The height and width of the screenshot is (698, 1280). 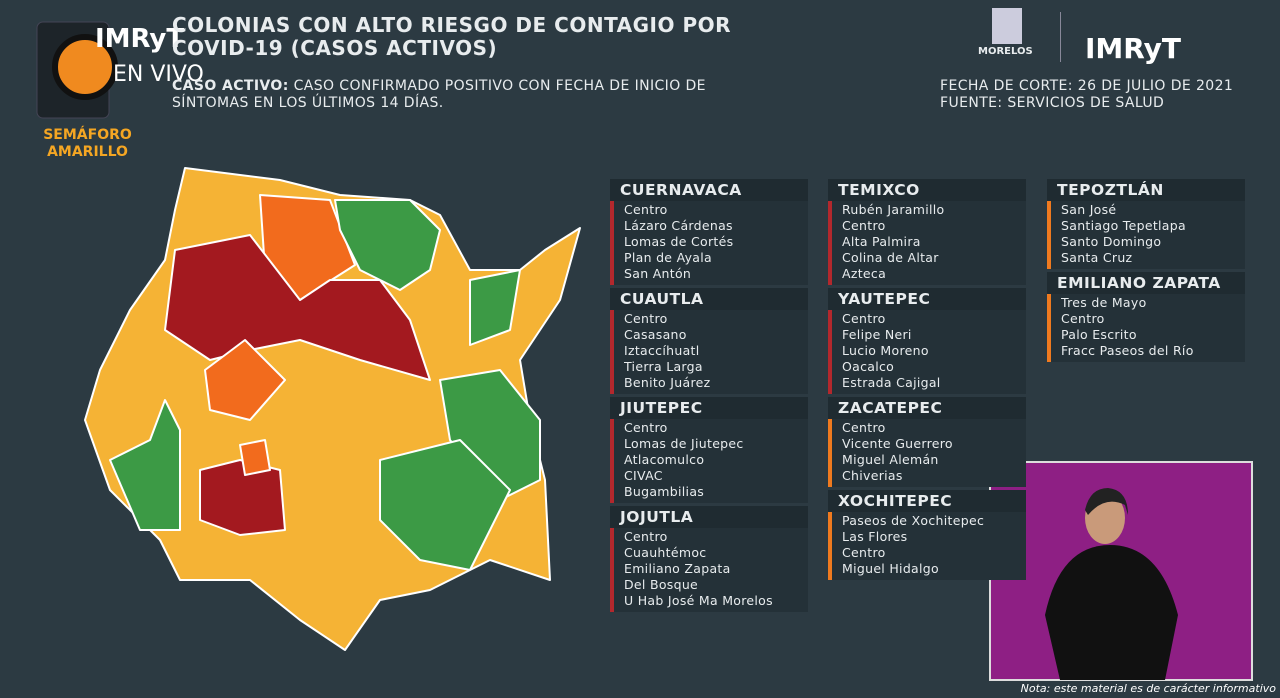 I want to click on colonia: Emiliano Zapata, so click(x=677, y=568).